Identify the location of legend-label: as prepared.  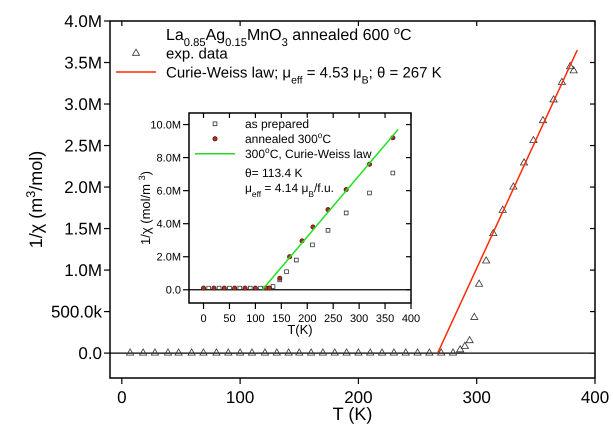
(277, 124).